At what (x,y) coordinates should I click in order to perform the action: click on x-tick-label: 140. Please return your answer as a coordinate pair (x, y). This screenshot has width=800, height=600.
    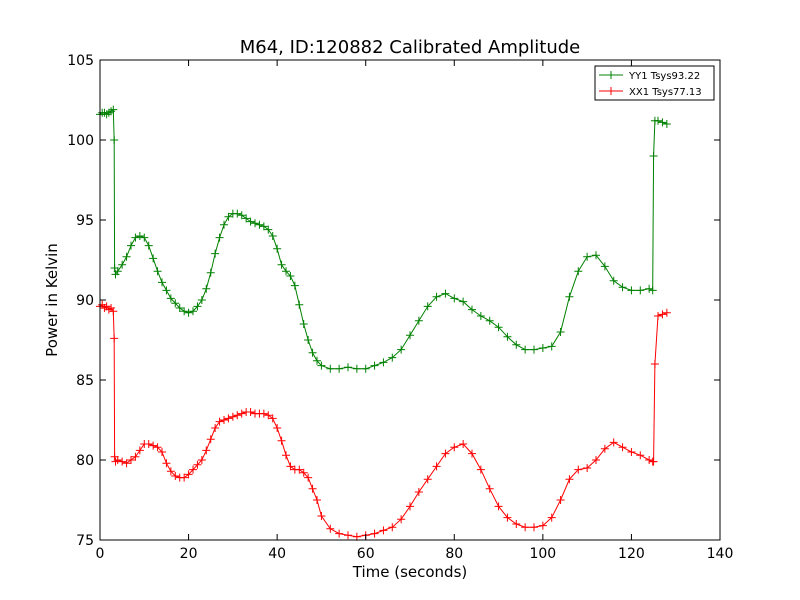
    Looking at the image, I should click on (720, 554).